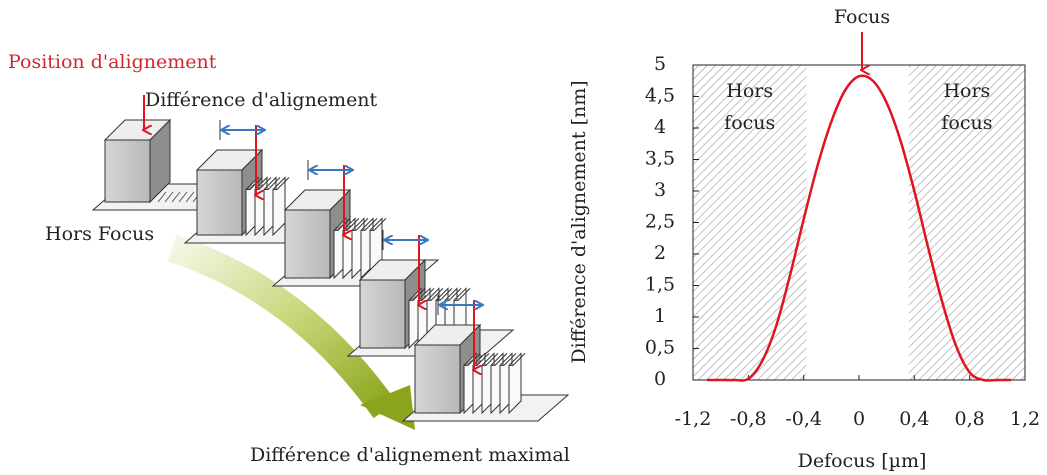 Image resolution: width=1047 pixels, height=475 pixels. Describe the element at coordinates (660, 64) in the screenshot. I see `y-tick-label: 5` at that location.